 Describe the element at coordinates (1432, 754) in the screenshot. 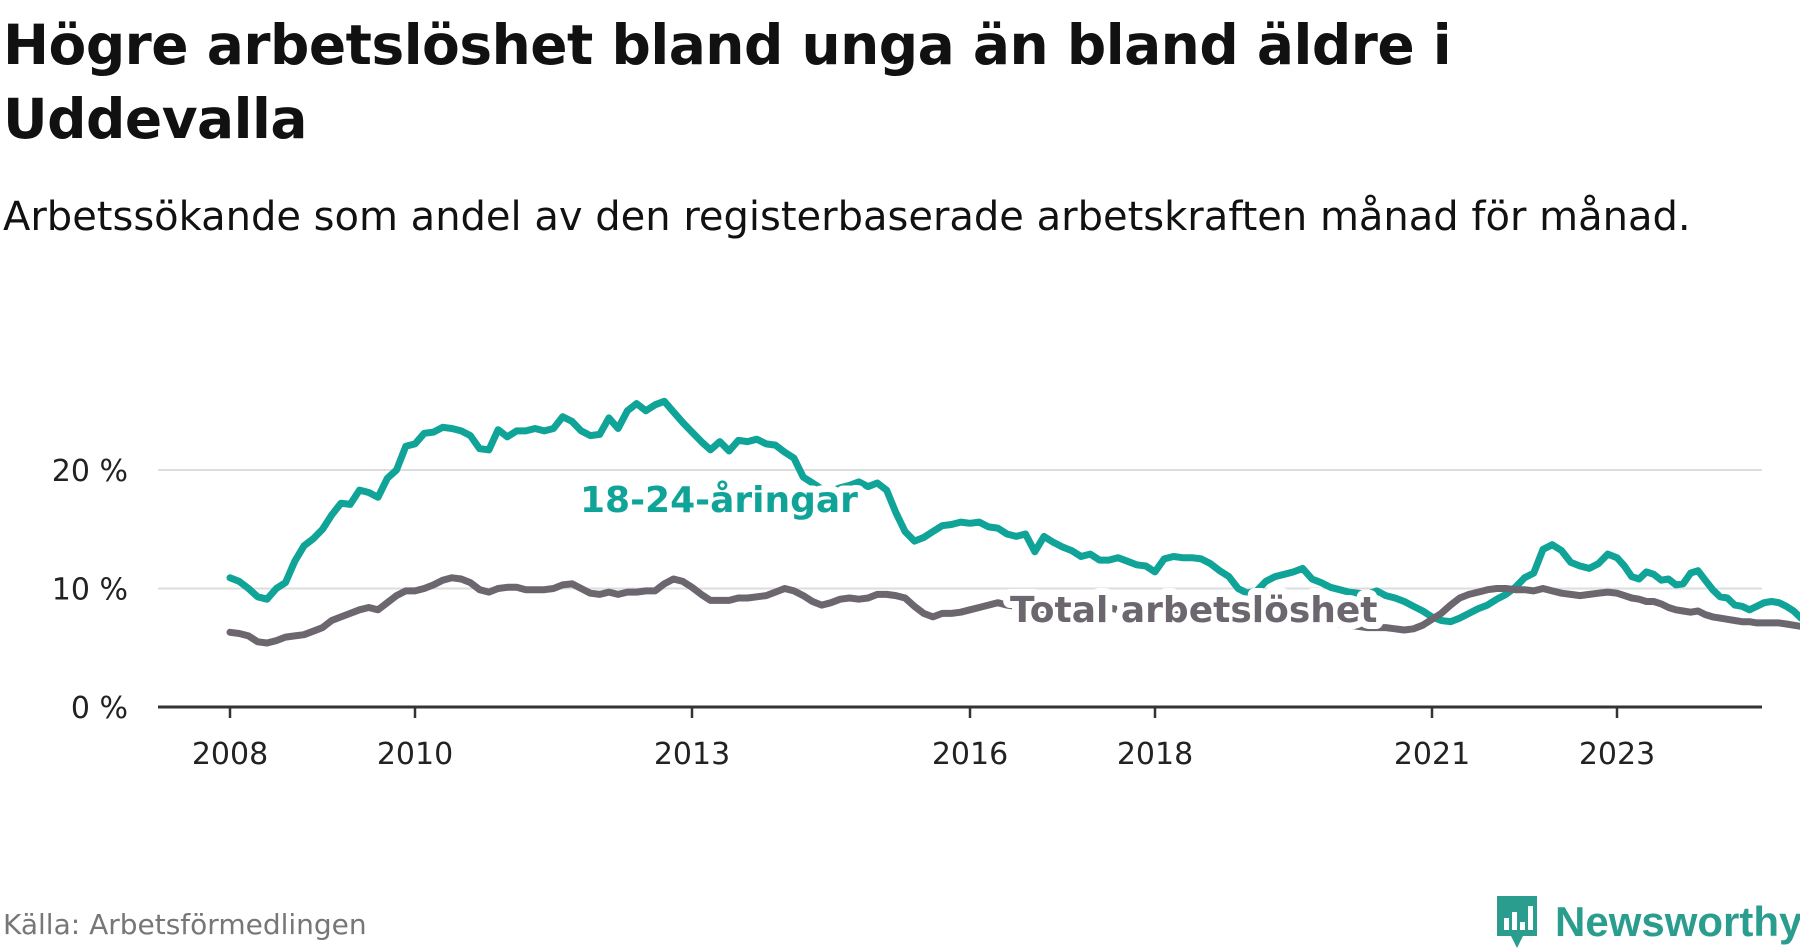

I see `x-tick-label: 2021` at that location.